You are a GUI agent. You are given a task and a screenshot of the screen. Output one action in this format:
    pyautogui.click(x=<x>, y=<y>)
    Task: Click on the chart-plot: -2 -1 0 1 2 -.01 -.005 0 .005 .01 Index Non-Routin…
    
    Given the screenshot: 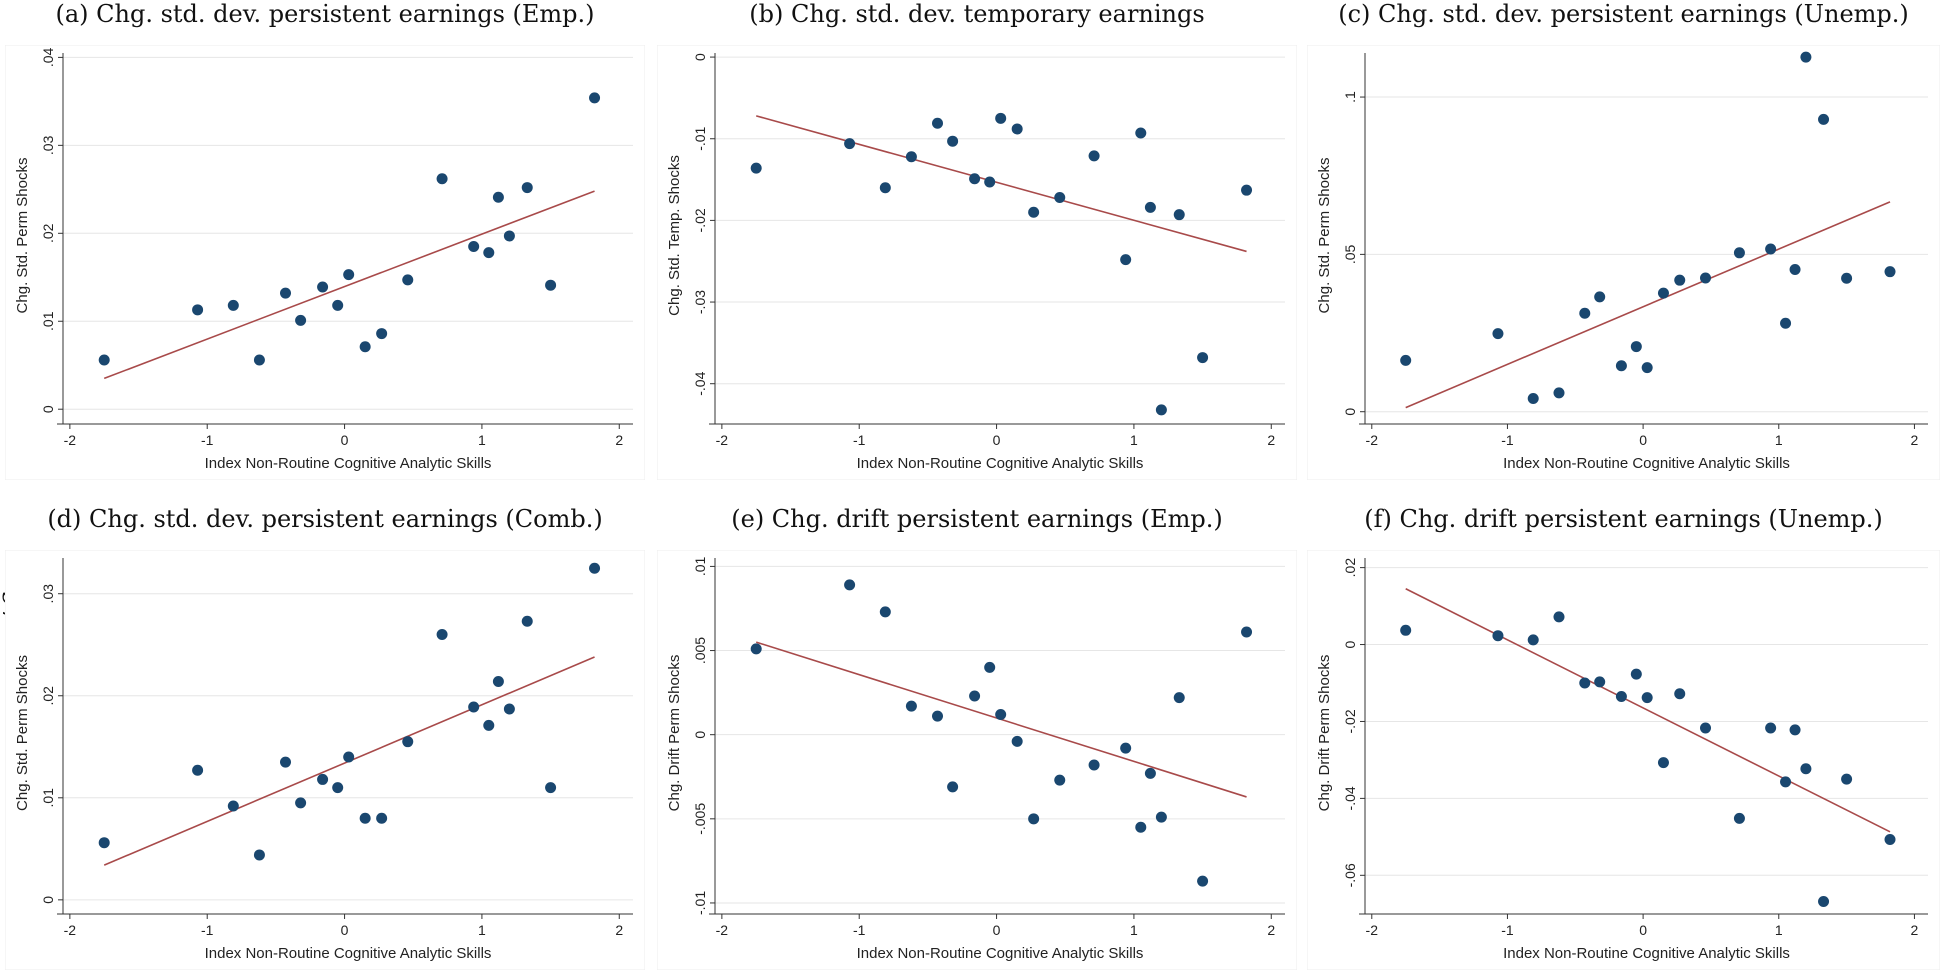 What is the action you would take?
    pyautogui.click(x=977, y=760)
    